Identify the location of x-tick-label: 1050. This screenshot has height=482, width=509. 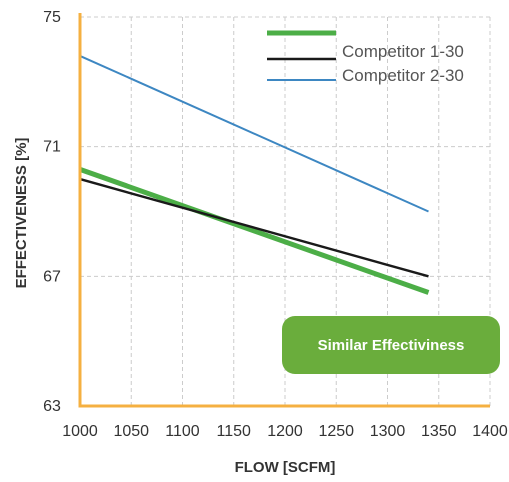
(131, 431).